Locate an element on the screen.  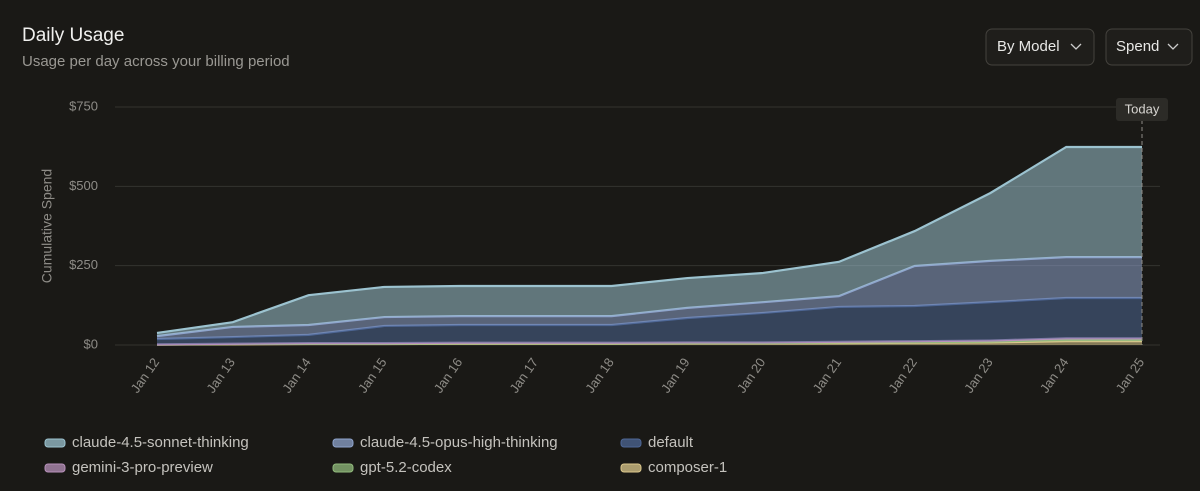
y-tick-label: $500 is located at coordinates (83, 185).